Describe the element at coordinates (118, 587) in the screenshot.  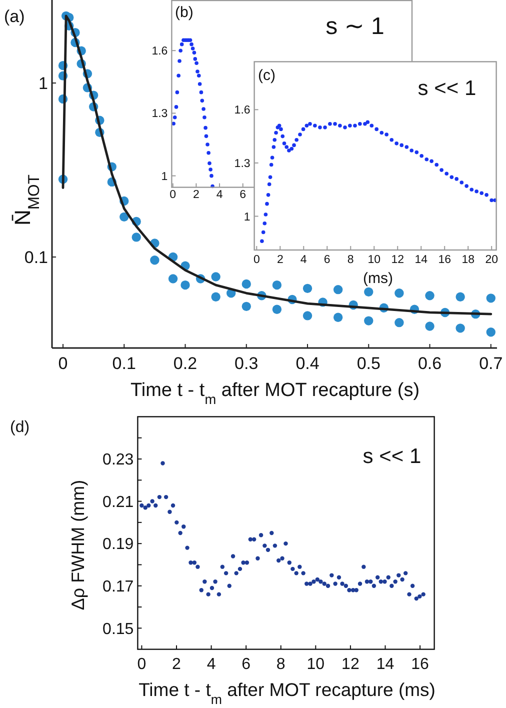
I see `y-tick-label: 0.17` at that location.